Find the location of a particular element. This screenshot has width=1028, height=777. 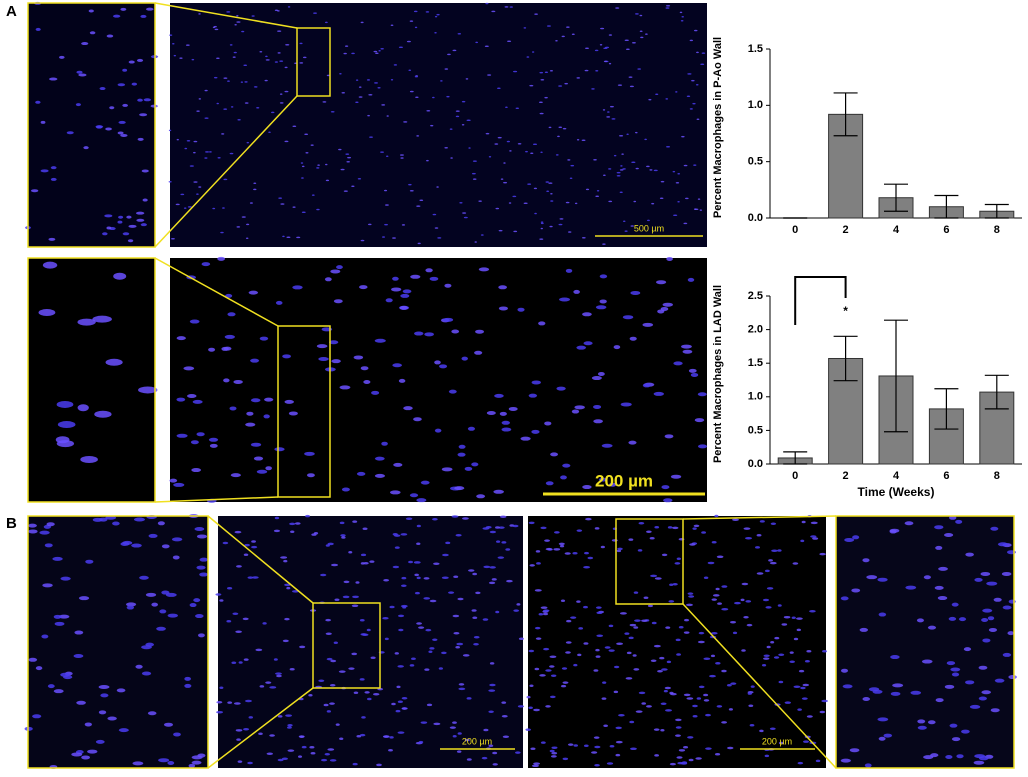

panel-label: B is located at coordinates (11, 523).